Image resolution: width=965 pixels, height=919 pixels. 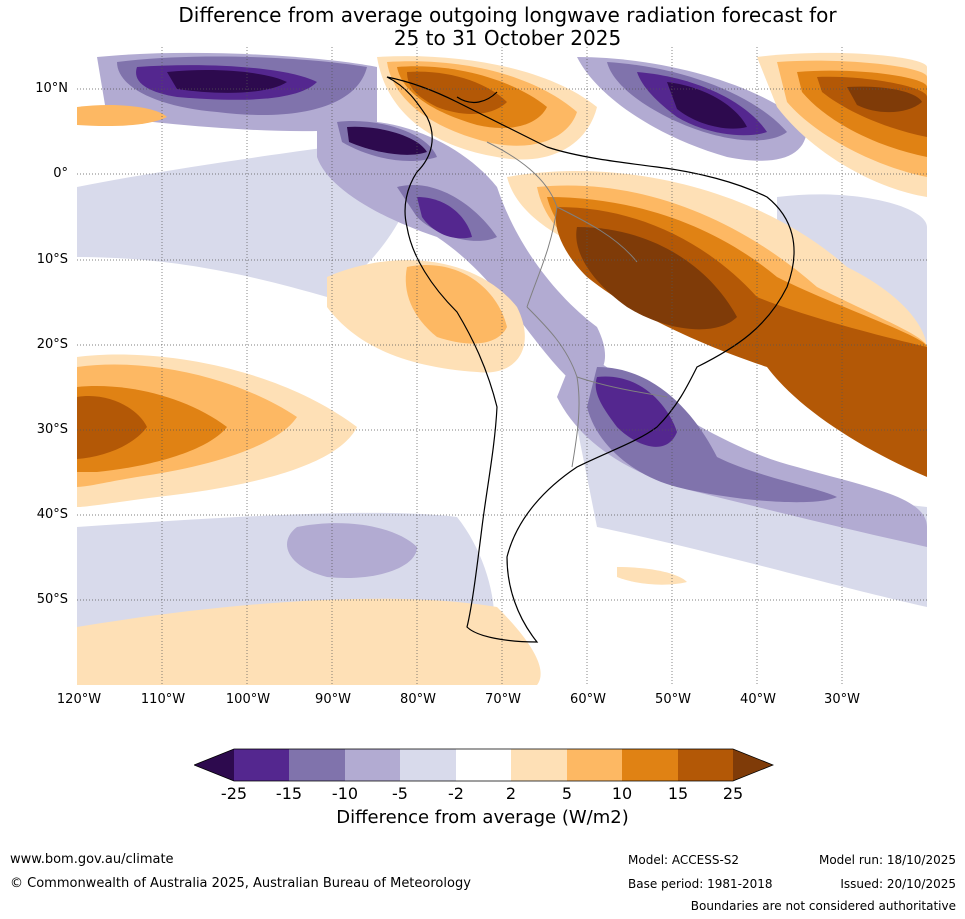 I want to click on legend-tick-6: 2, so click(x=511, y=793).